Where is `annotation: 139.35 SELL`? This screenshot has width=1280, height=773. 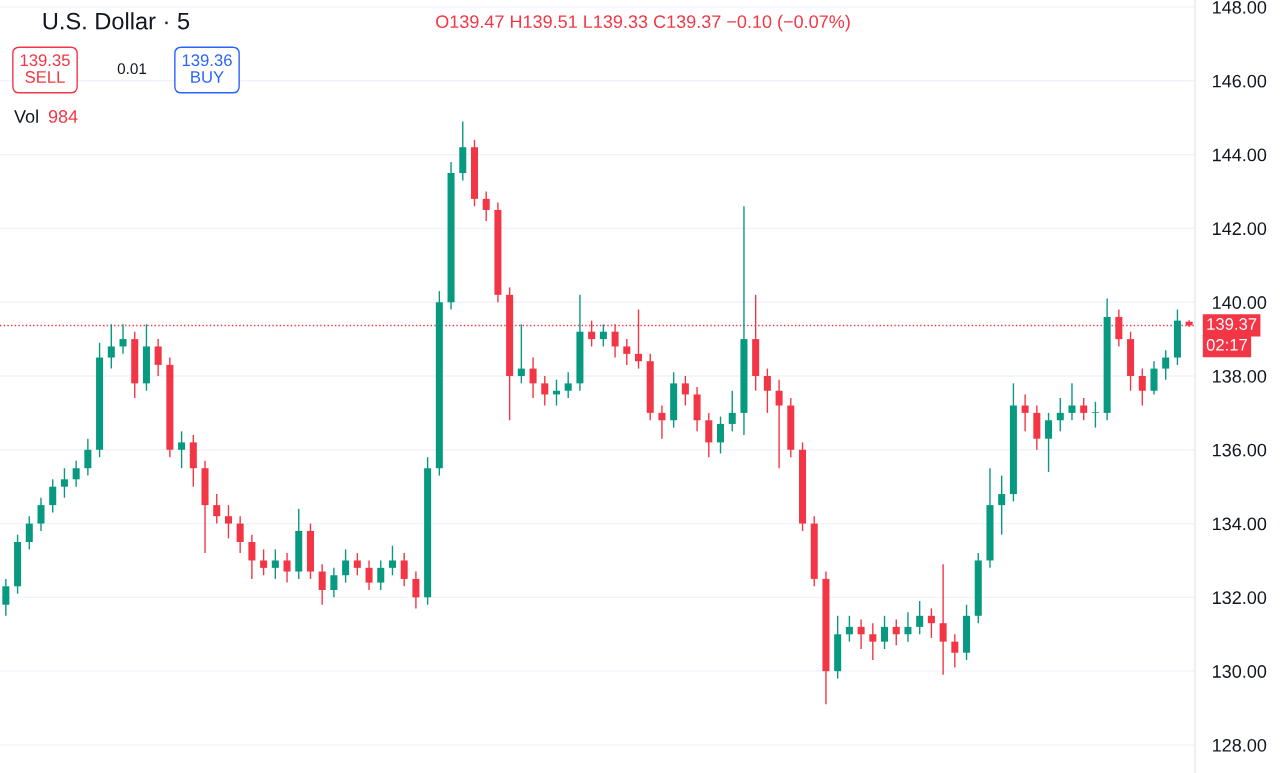 annotation: 139.35 SELL is located at coordinates (45, 68).